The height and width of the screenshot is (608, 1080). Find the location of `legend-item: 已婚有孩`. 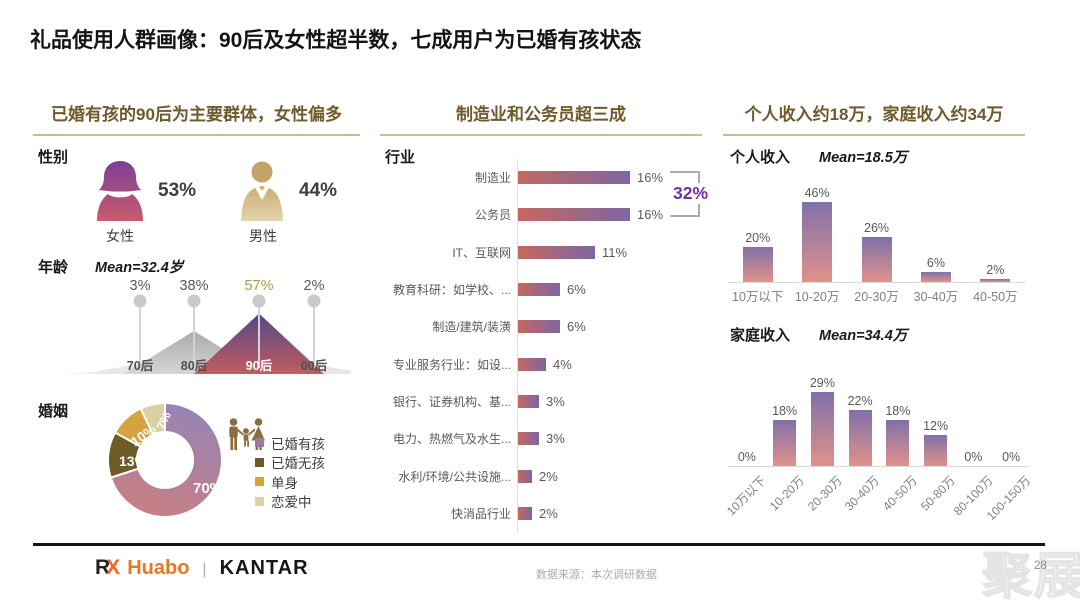

legend-item: 已婚有孩 is located at coordinates (290, 443).